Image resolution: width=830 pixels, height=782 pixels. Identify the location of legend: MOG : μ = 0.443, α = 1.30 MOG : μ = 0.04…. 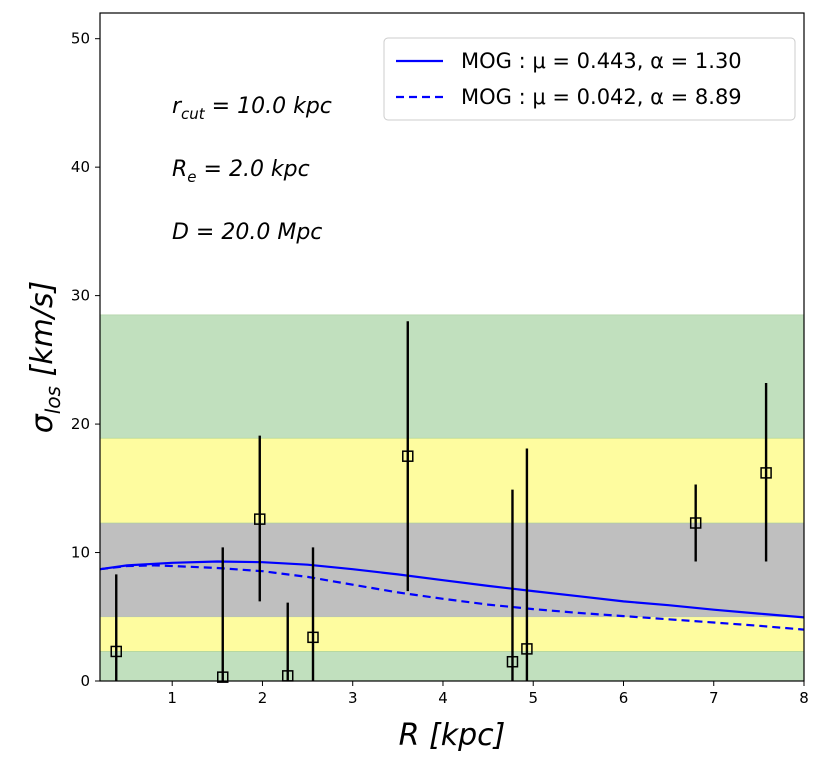
(589, 79).